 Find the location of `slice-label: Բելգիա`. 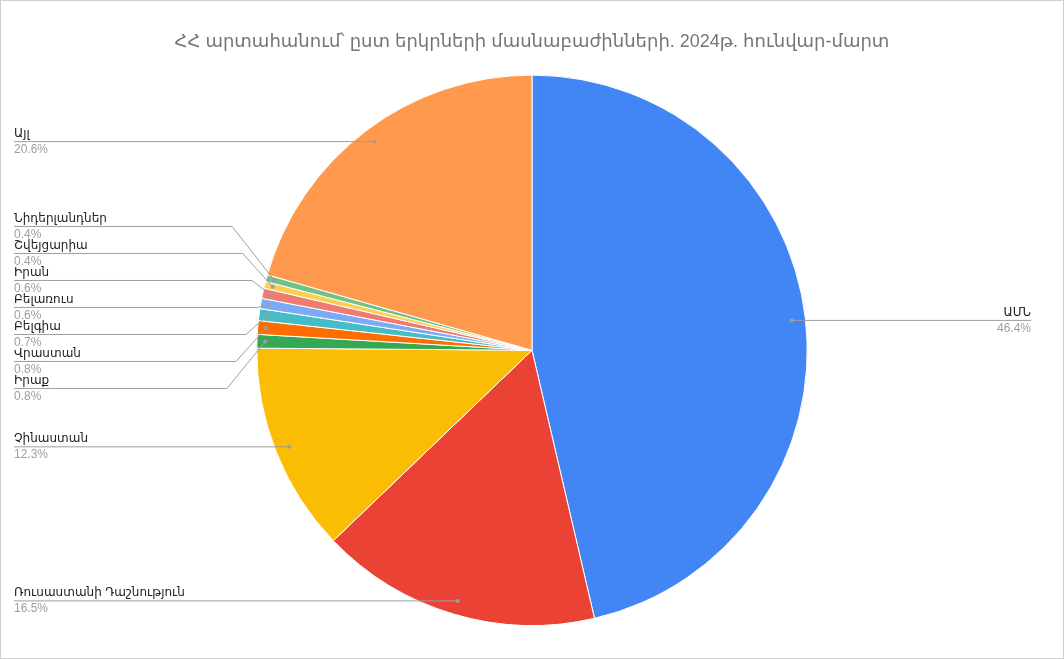

slice-label: Բելգիա is located at coordinates (37, 325).